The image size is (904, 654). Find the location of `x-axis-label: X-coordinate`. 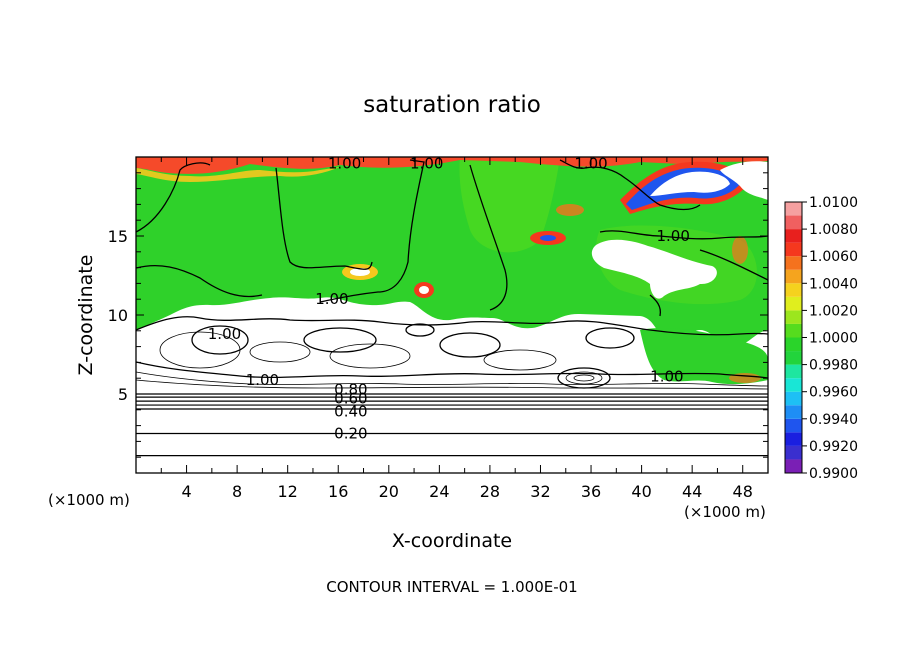

x-axis-label: X-coordinate is located at coordinates (452, 541).